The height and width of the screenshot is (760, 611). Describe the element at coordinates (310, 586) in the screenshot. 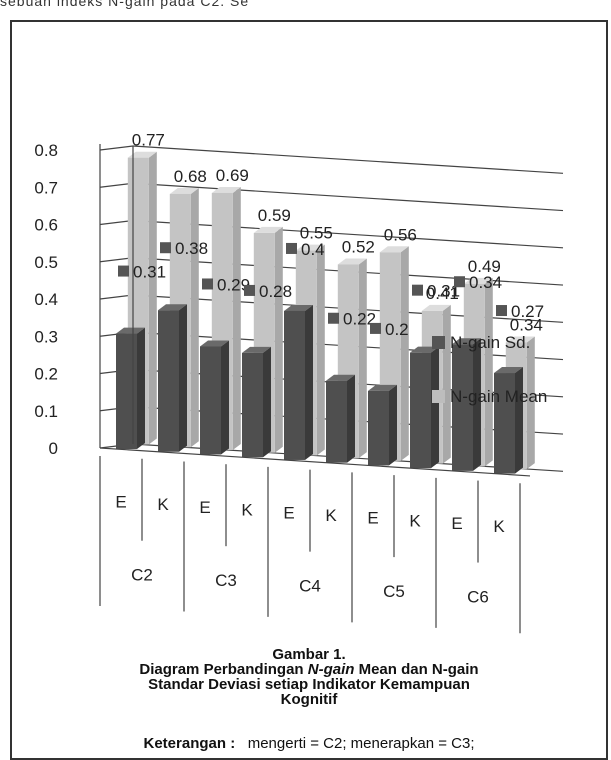

I see `group-label: C4` at that location.